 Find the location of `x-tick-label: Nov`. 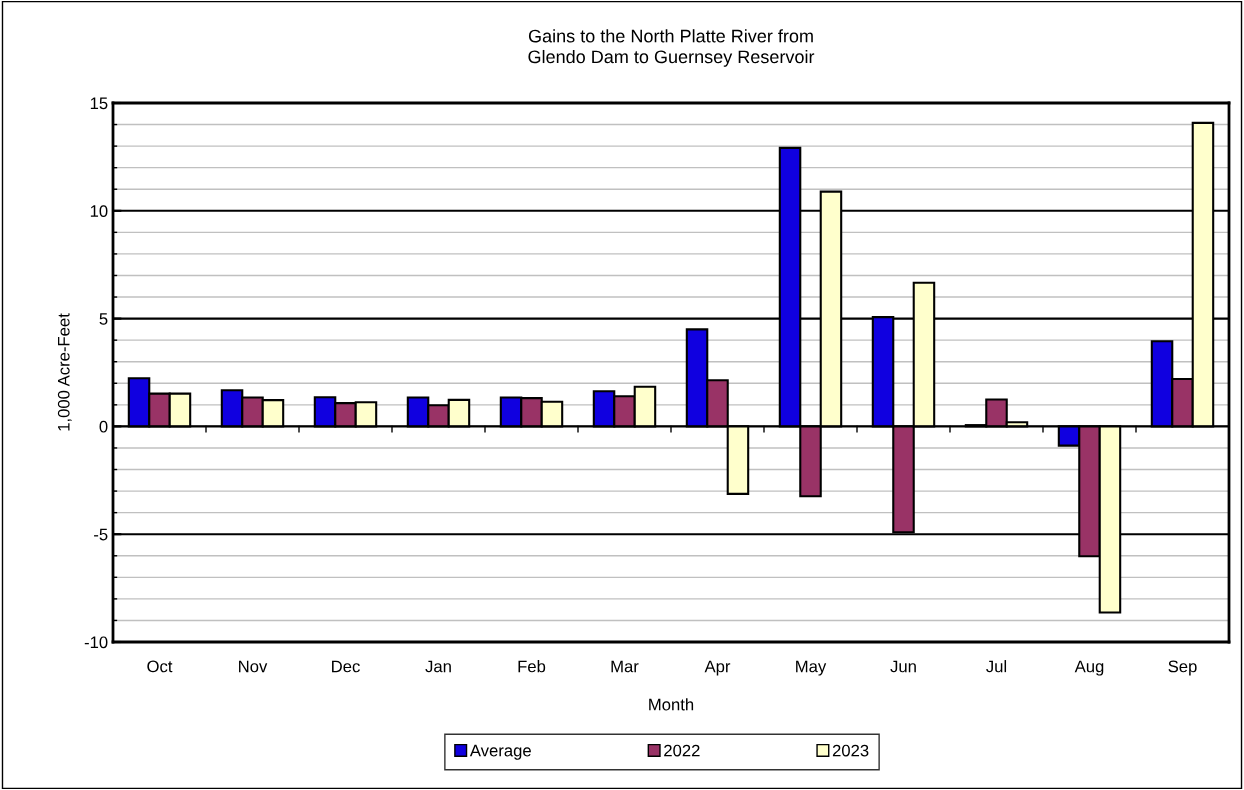

x-tick-label: Nov is located at coordinates (253, 666).